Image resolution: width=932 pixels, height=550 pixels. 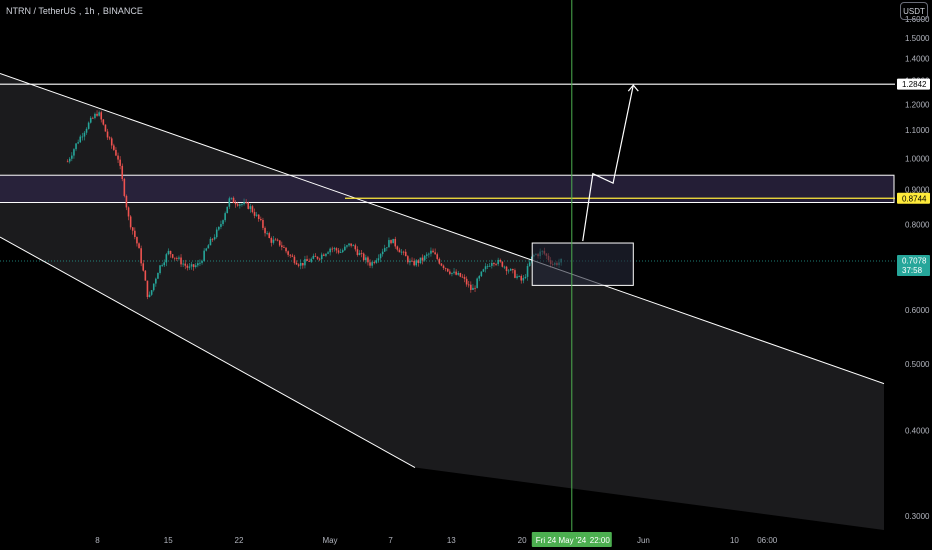 I want to click on price-tag-bg, so click(x=913, y=266).